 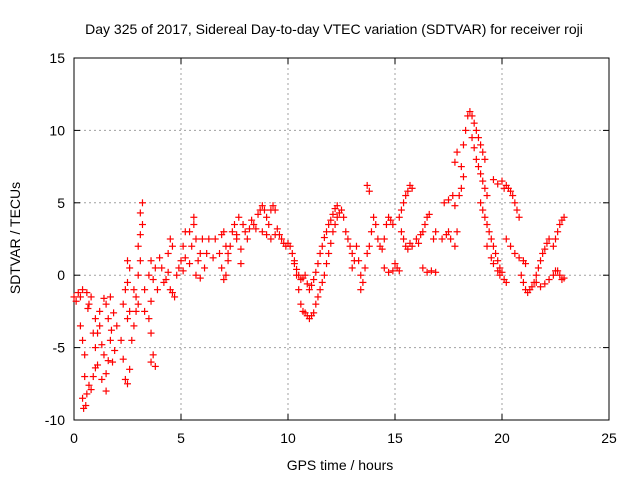 I want to click on x-tick-label: 20, so click(x=502, y=438).